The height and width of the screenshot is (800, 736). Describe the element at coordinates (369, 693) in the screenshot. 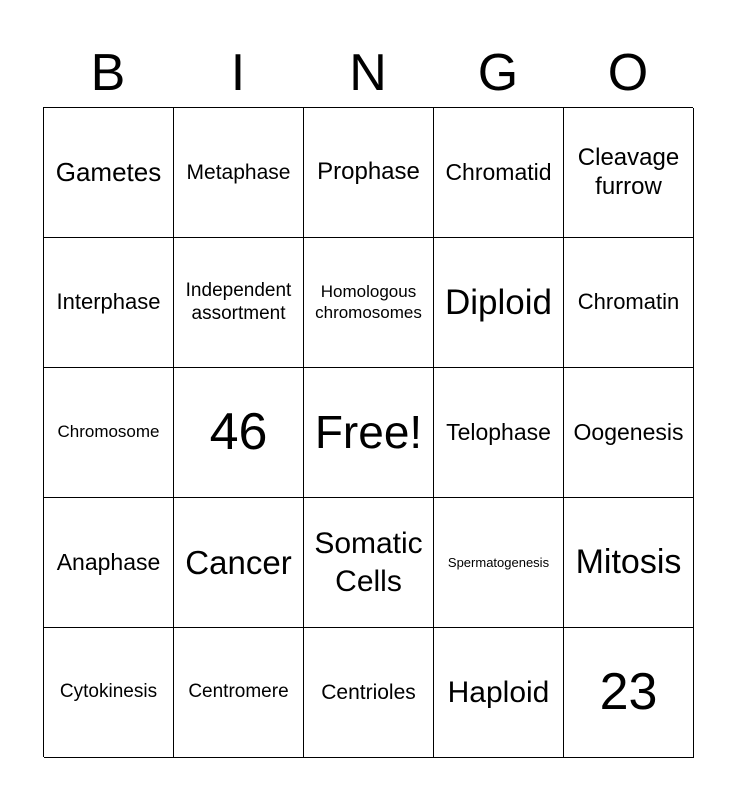

I see `bingo-cell: Centrioles` at that location.